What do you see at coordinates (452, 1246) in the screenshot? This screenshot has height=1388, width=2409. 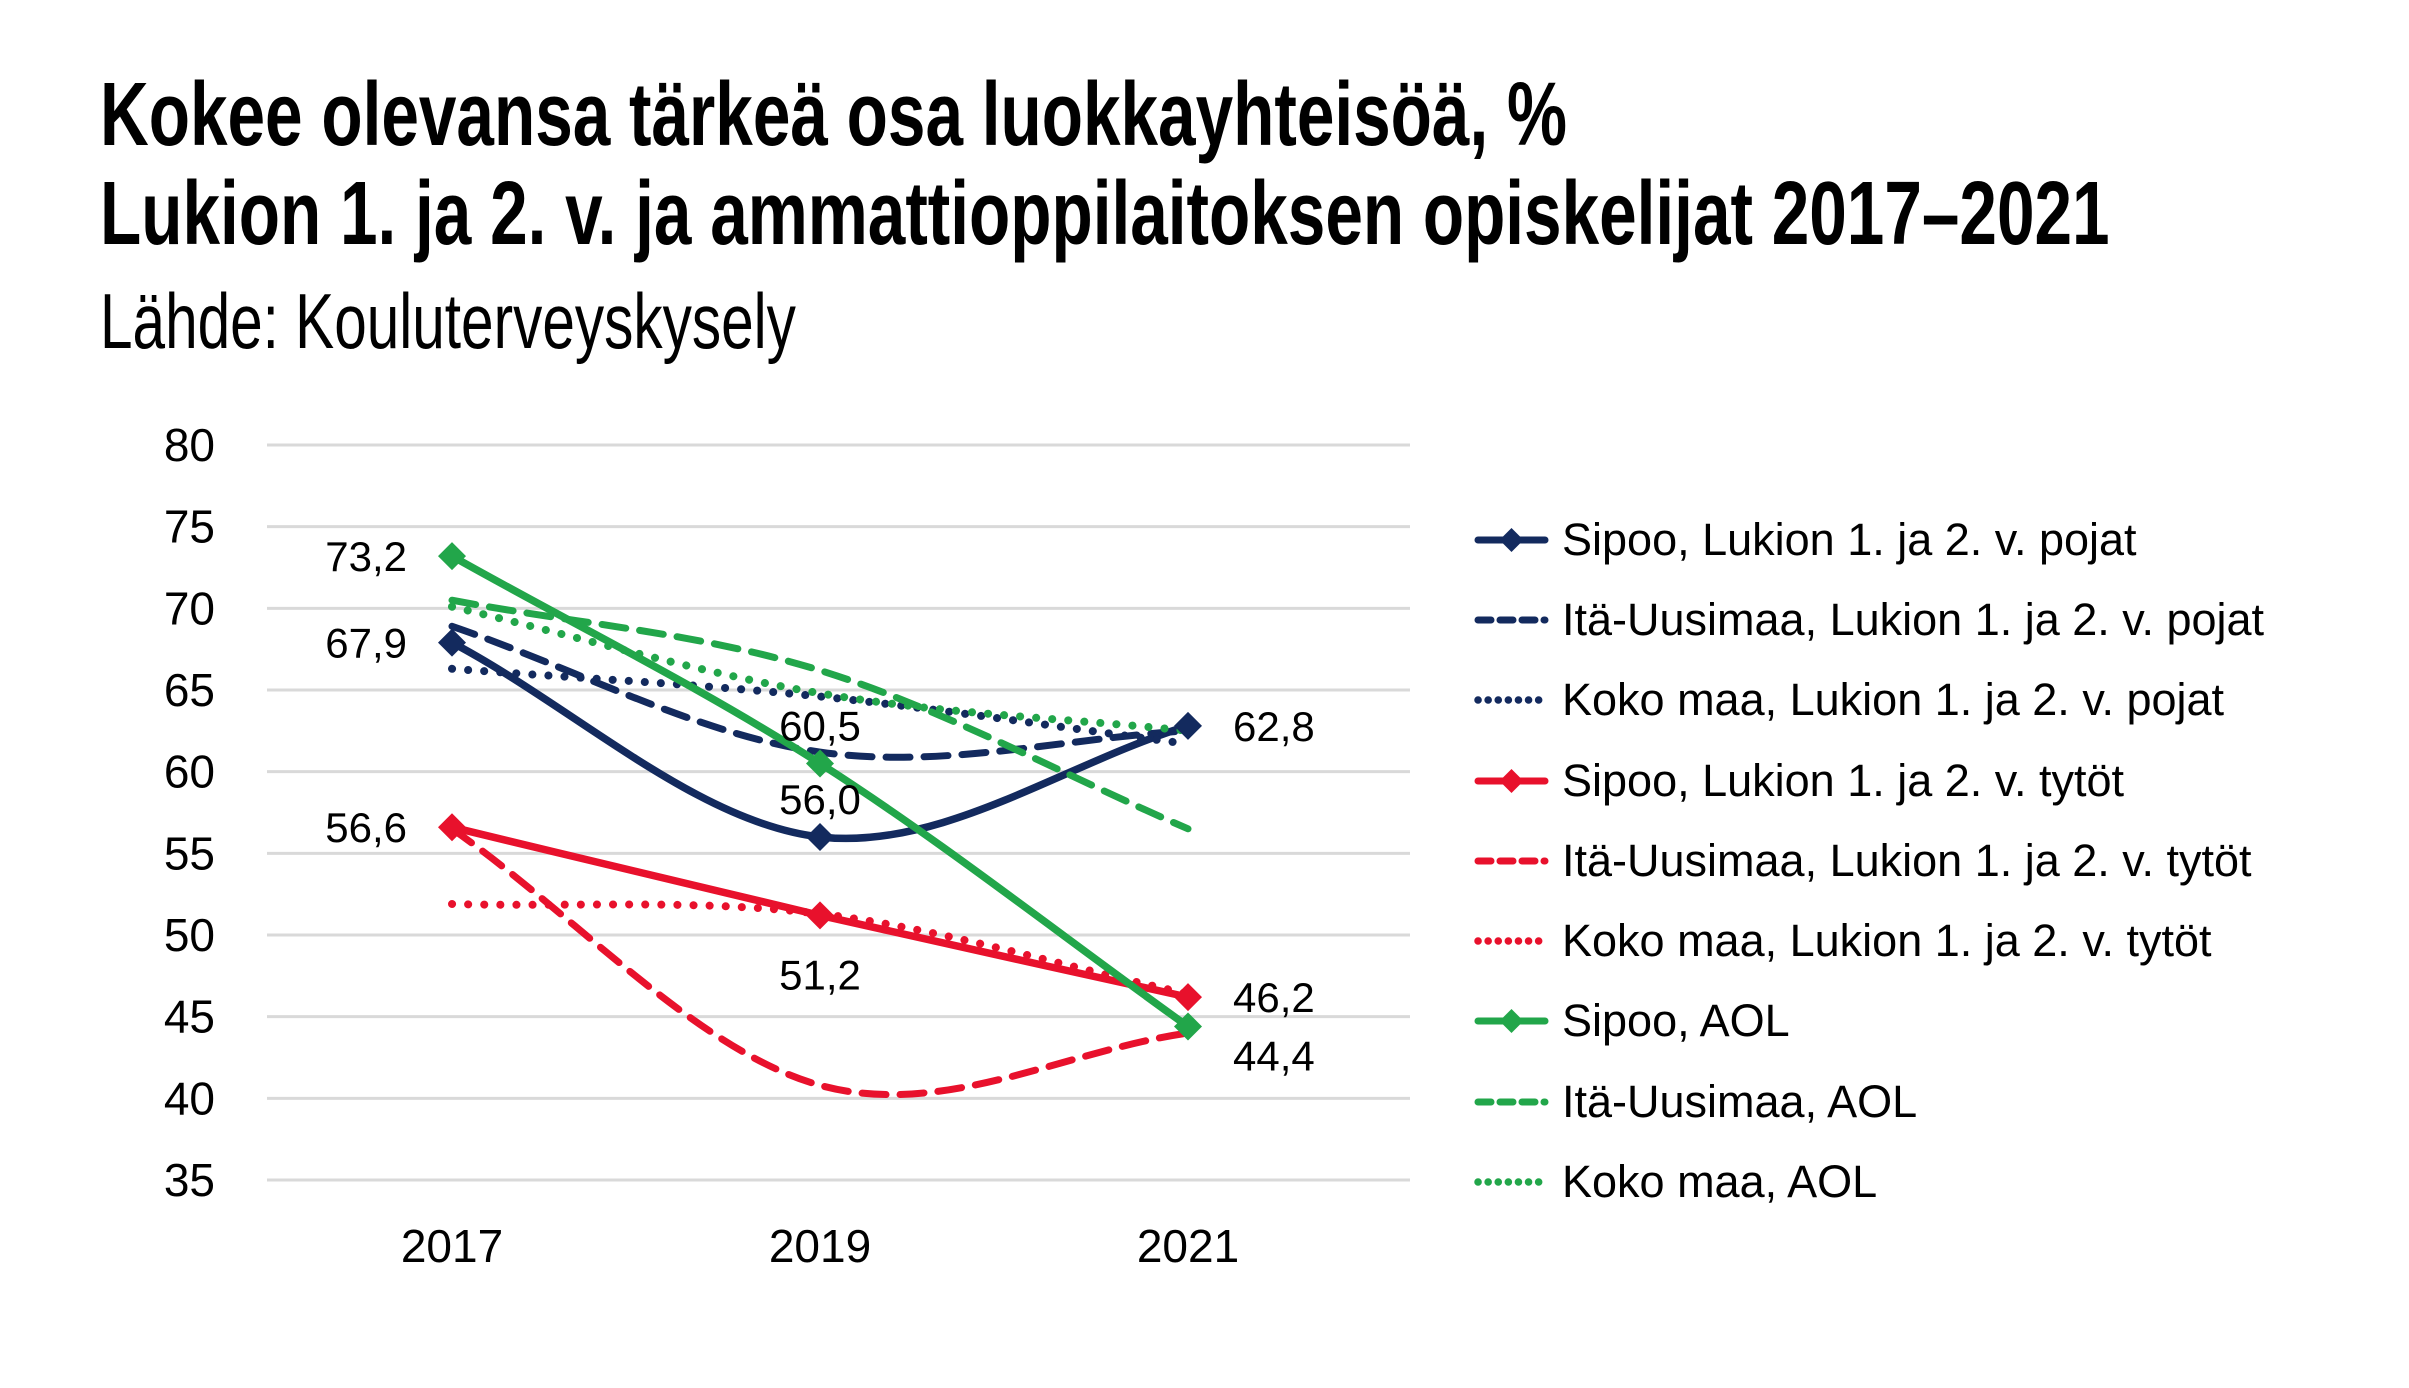 I see `x-tick-2017: 2017` at bounding box center [452, 1246].